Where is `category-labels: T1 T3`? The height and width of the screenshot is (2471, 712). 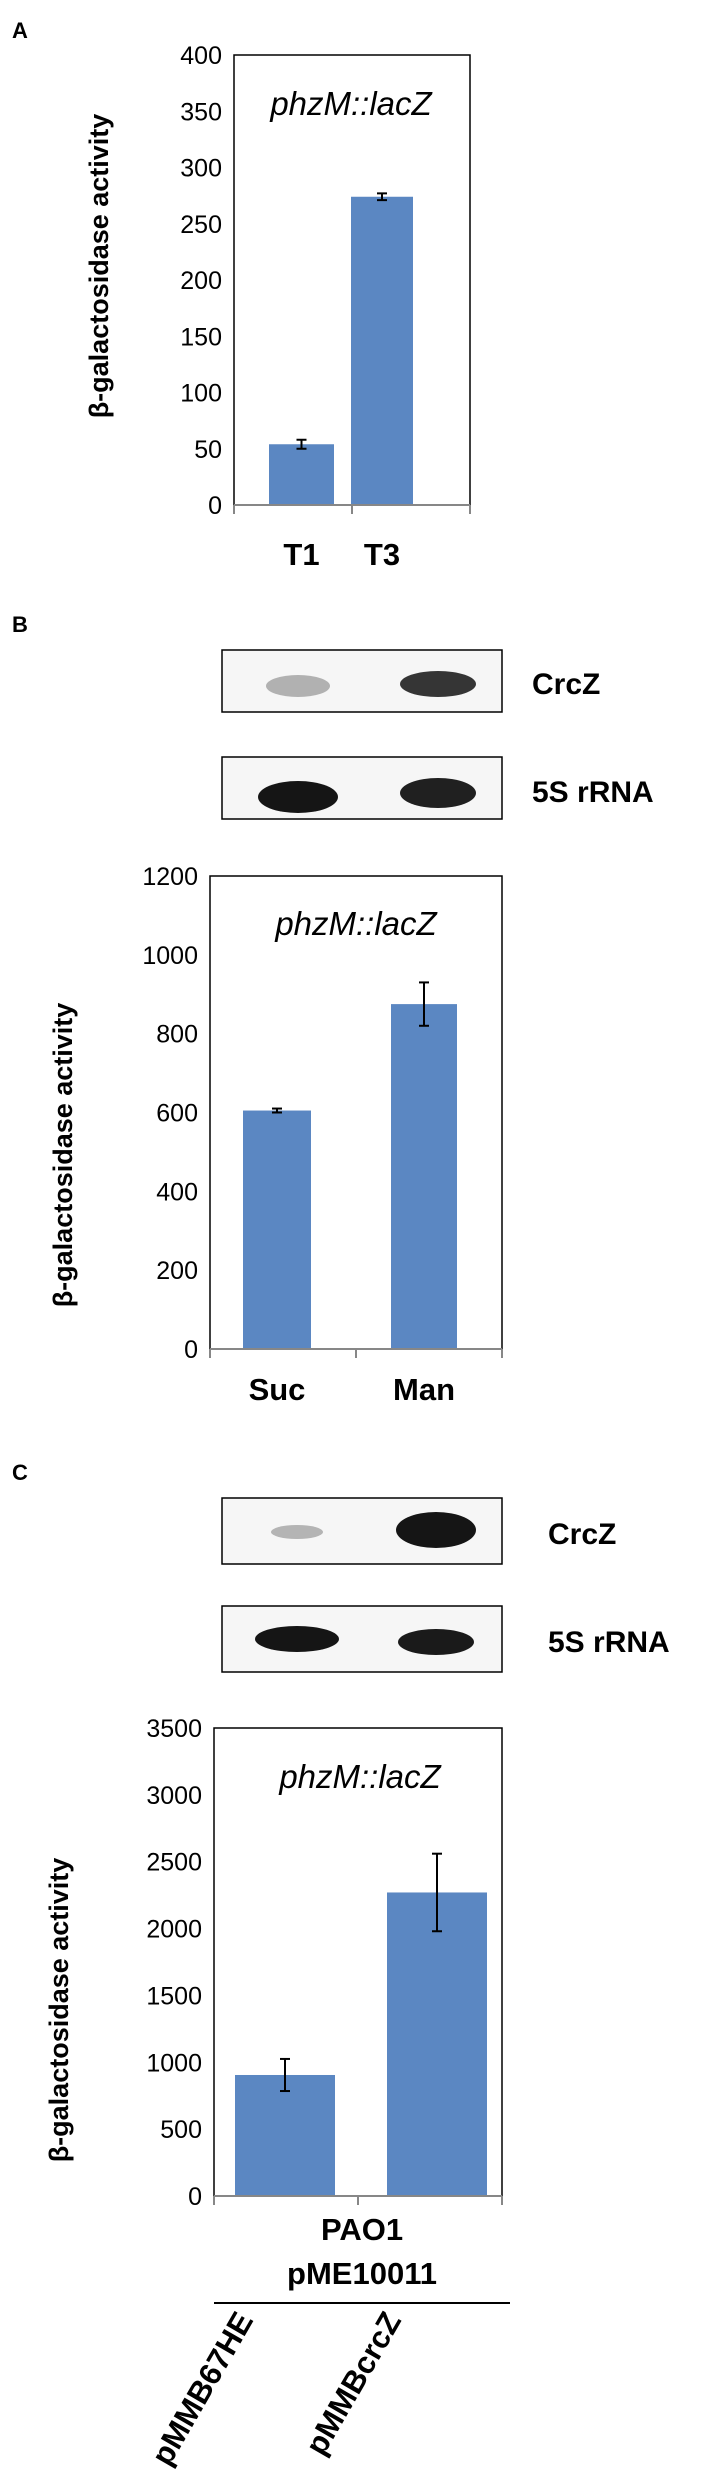 category-labels: T1 T3 is located at coordinates (341, 554).